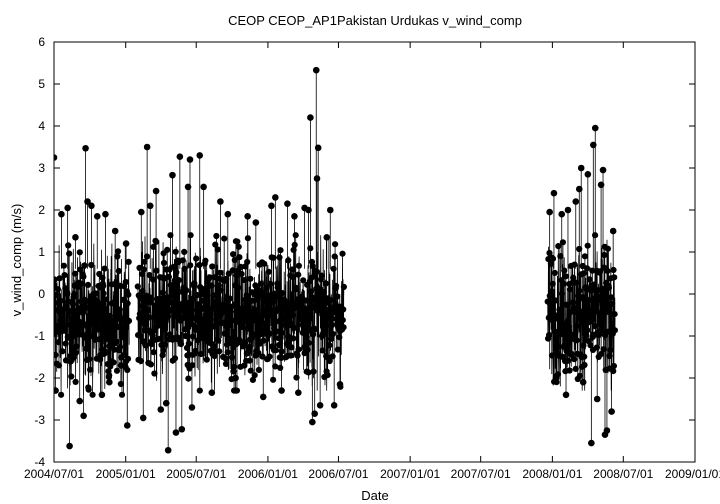 The height and width of the screenshot is (504, 720). Describe the element at coordinates (623, 474) in the screenshot. I see `x-tick-label: 2008/07/01` at that location.